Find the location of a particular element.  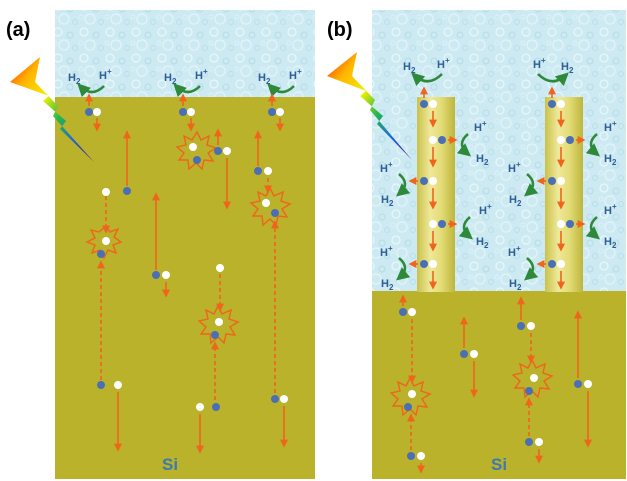

panel-a-electrolyte is located at coordinates (185, 53).